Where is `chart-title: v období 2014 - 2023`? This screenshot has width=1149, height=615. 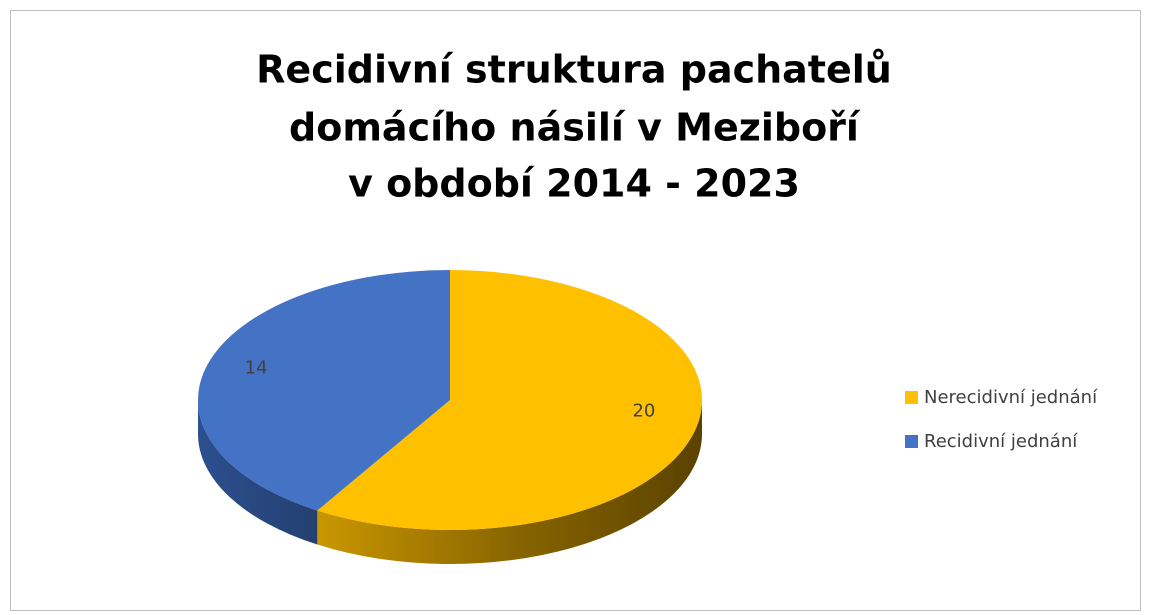
chart-title: v období 2014 - 2023 is located at coordinates (574, 184).